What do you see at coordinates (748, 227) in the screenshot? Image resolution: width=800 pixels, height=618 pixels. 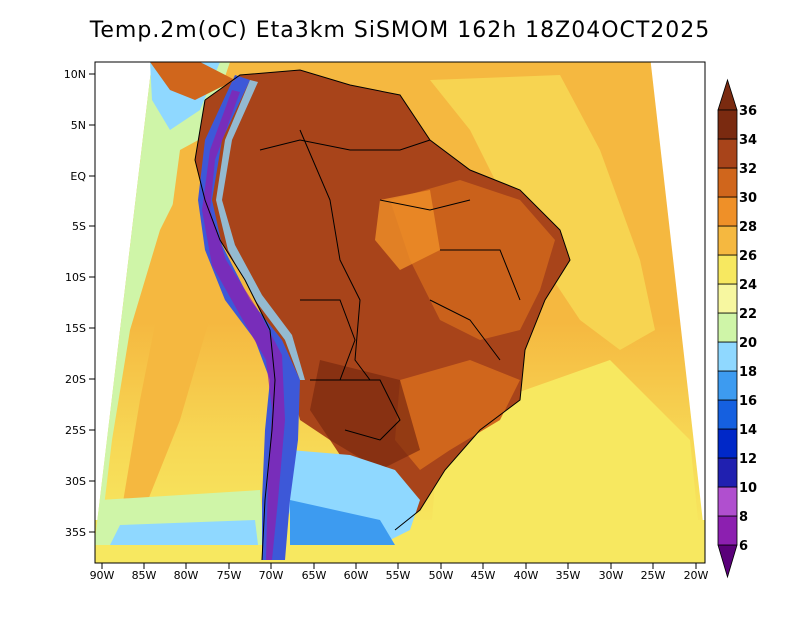 I see `colorbar-label: 28` at bounding box center [748, 227].